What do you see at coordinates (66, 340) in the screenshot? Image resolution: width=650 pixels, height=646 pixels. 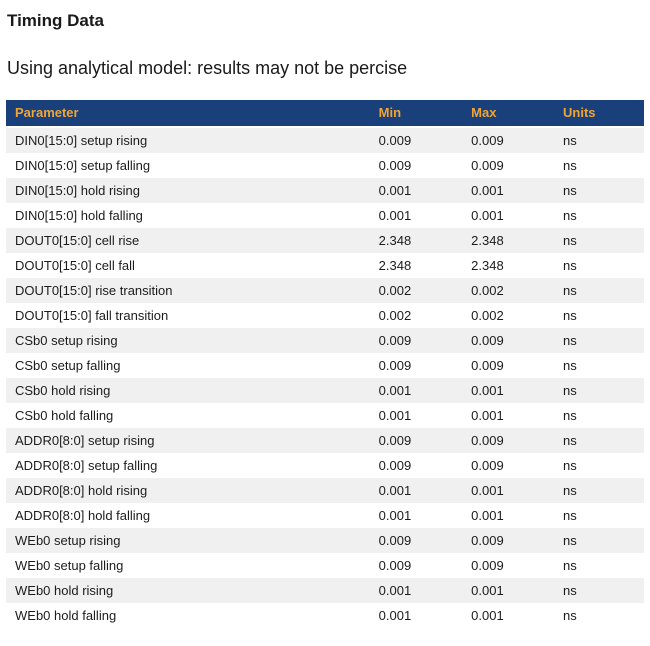 I see `parameter-cell: CSb0 setup rising` at bounding box center [66, 340].